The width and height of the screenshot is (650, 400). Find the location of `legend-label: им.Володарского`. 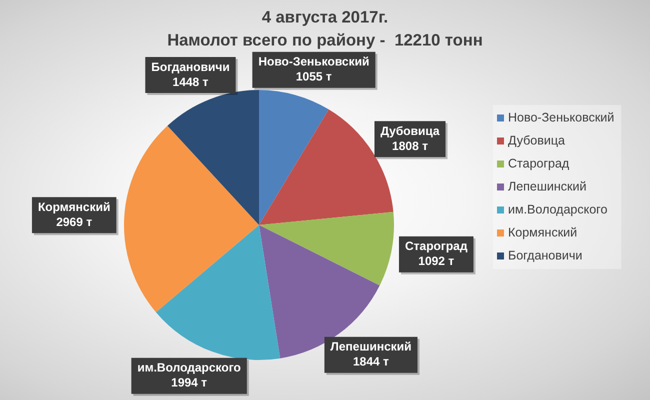

legend-label: им.Володарского is located at coordinates (558, 209).